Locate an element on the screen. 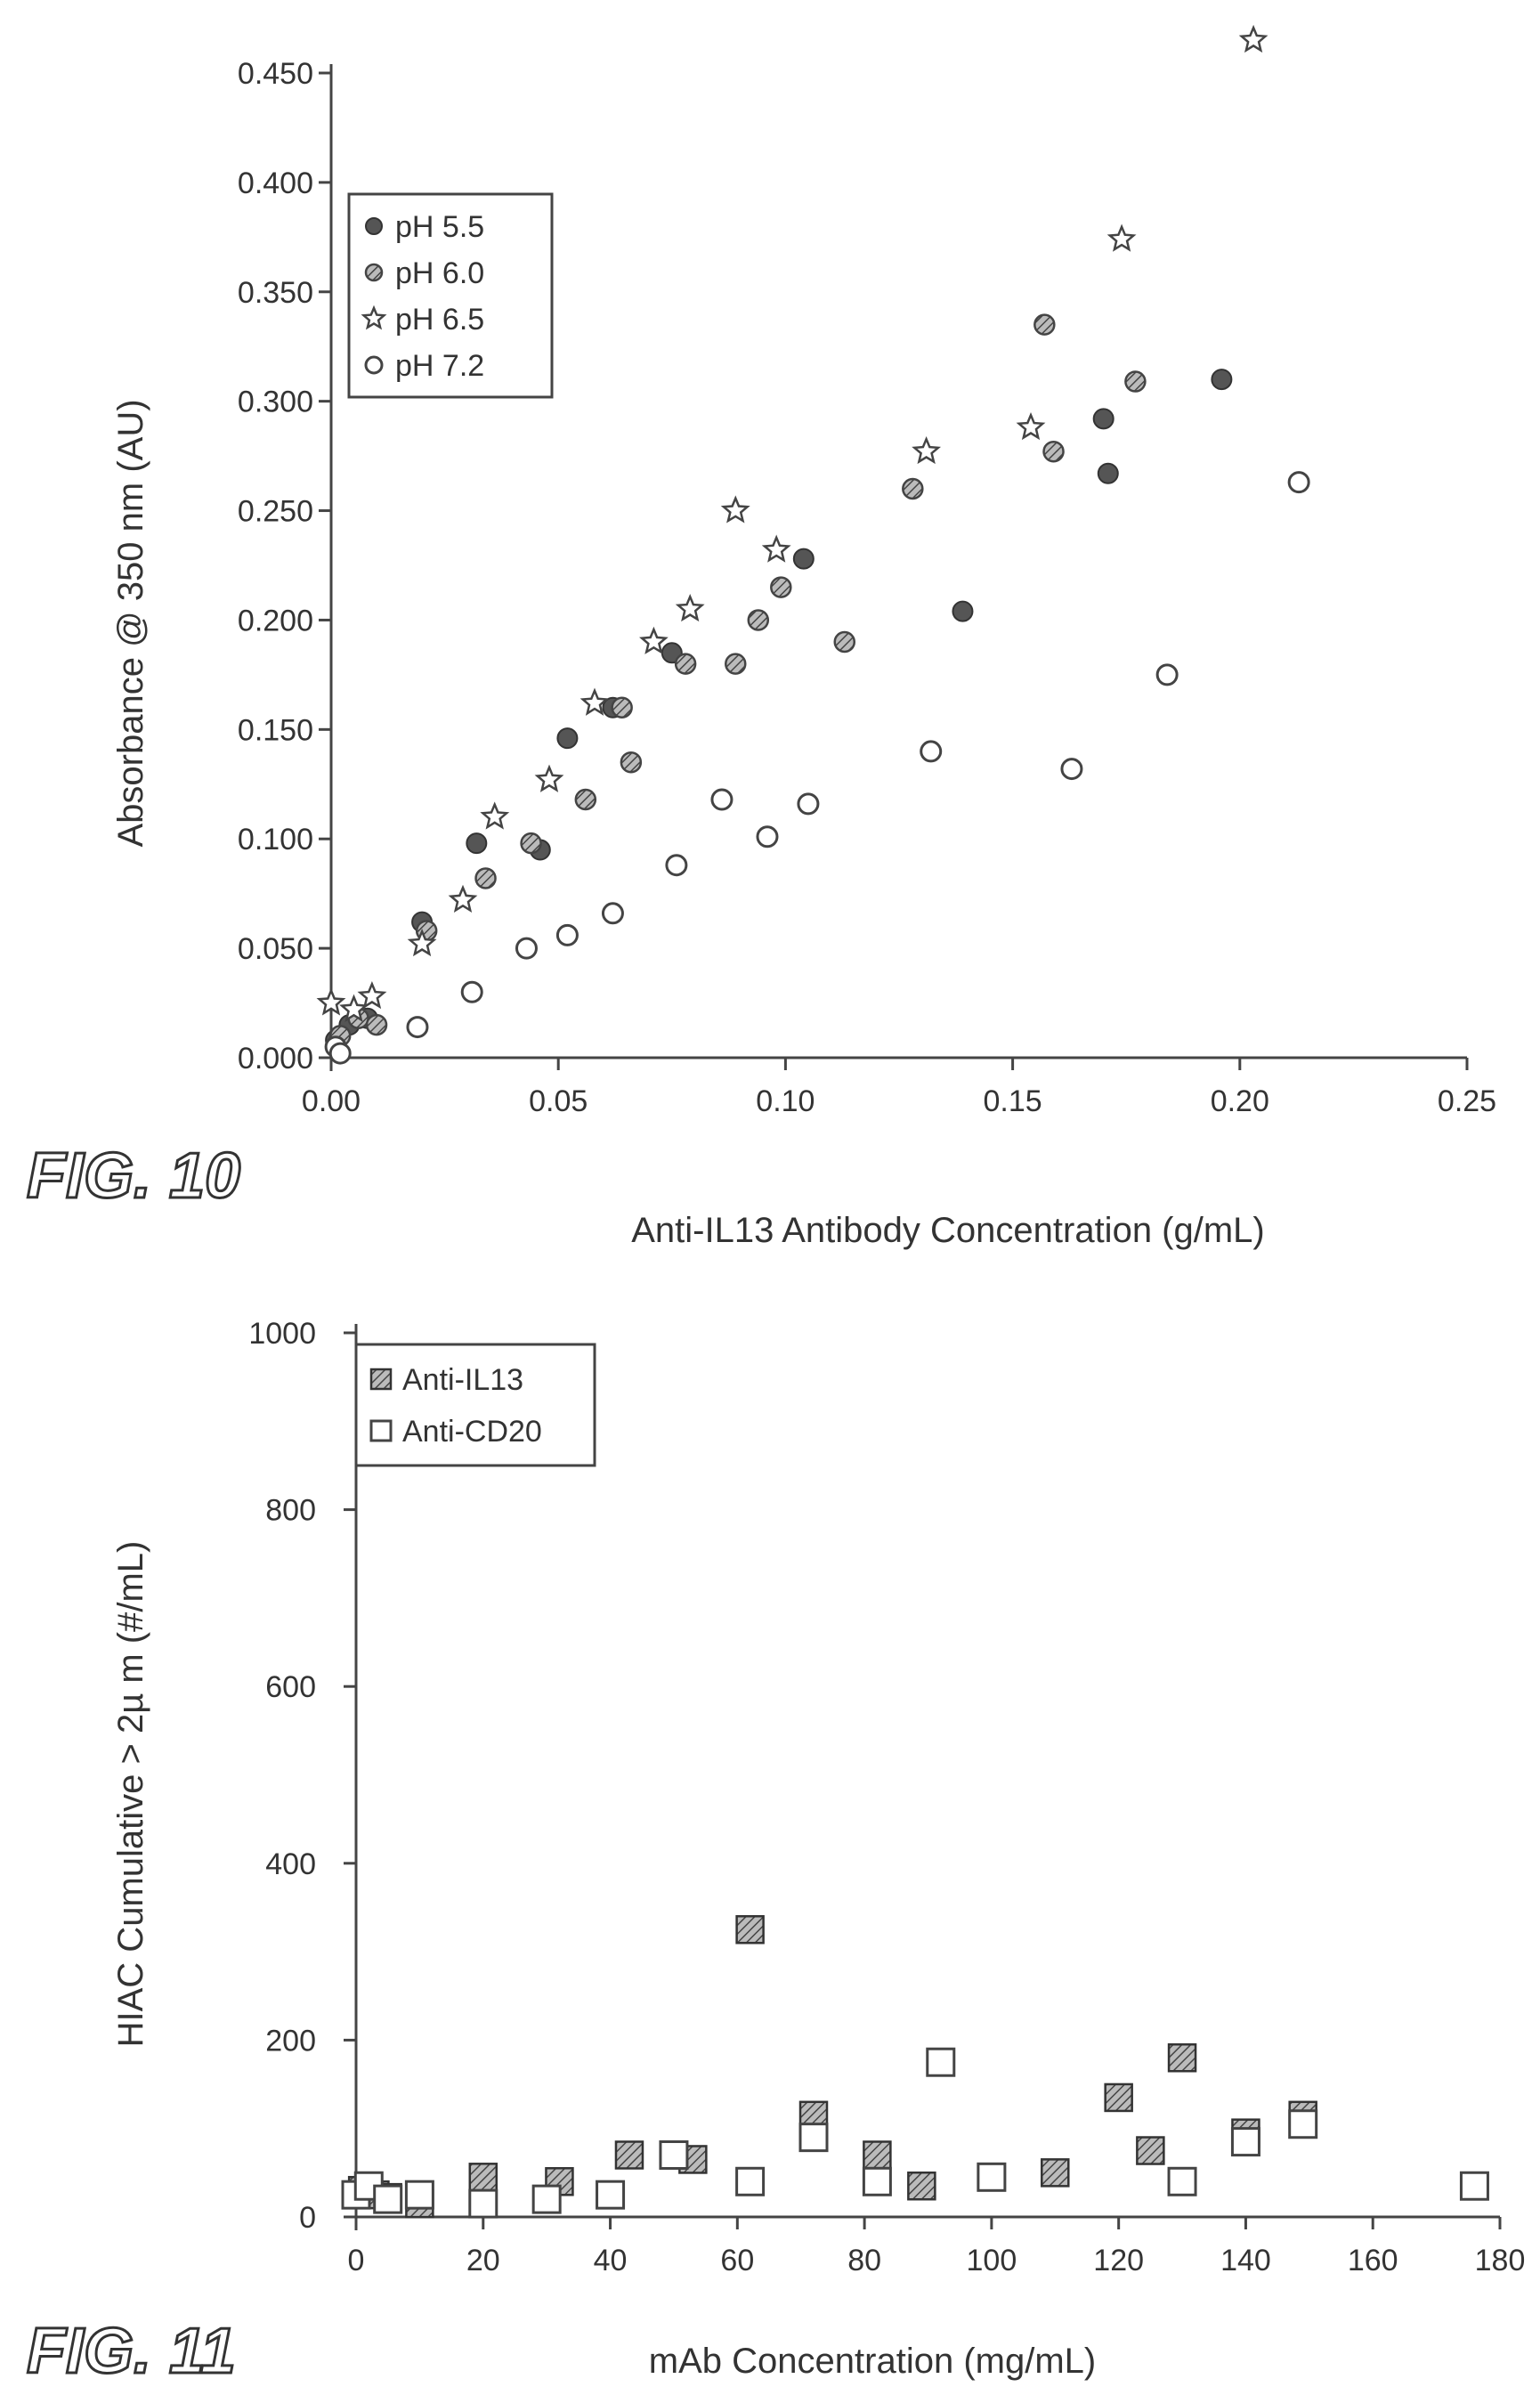 This screenshot has width=1540, height=2395. hiac-chart-legend-box is located at coordinates (475, 1405).